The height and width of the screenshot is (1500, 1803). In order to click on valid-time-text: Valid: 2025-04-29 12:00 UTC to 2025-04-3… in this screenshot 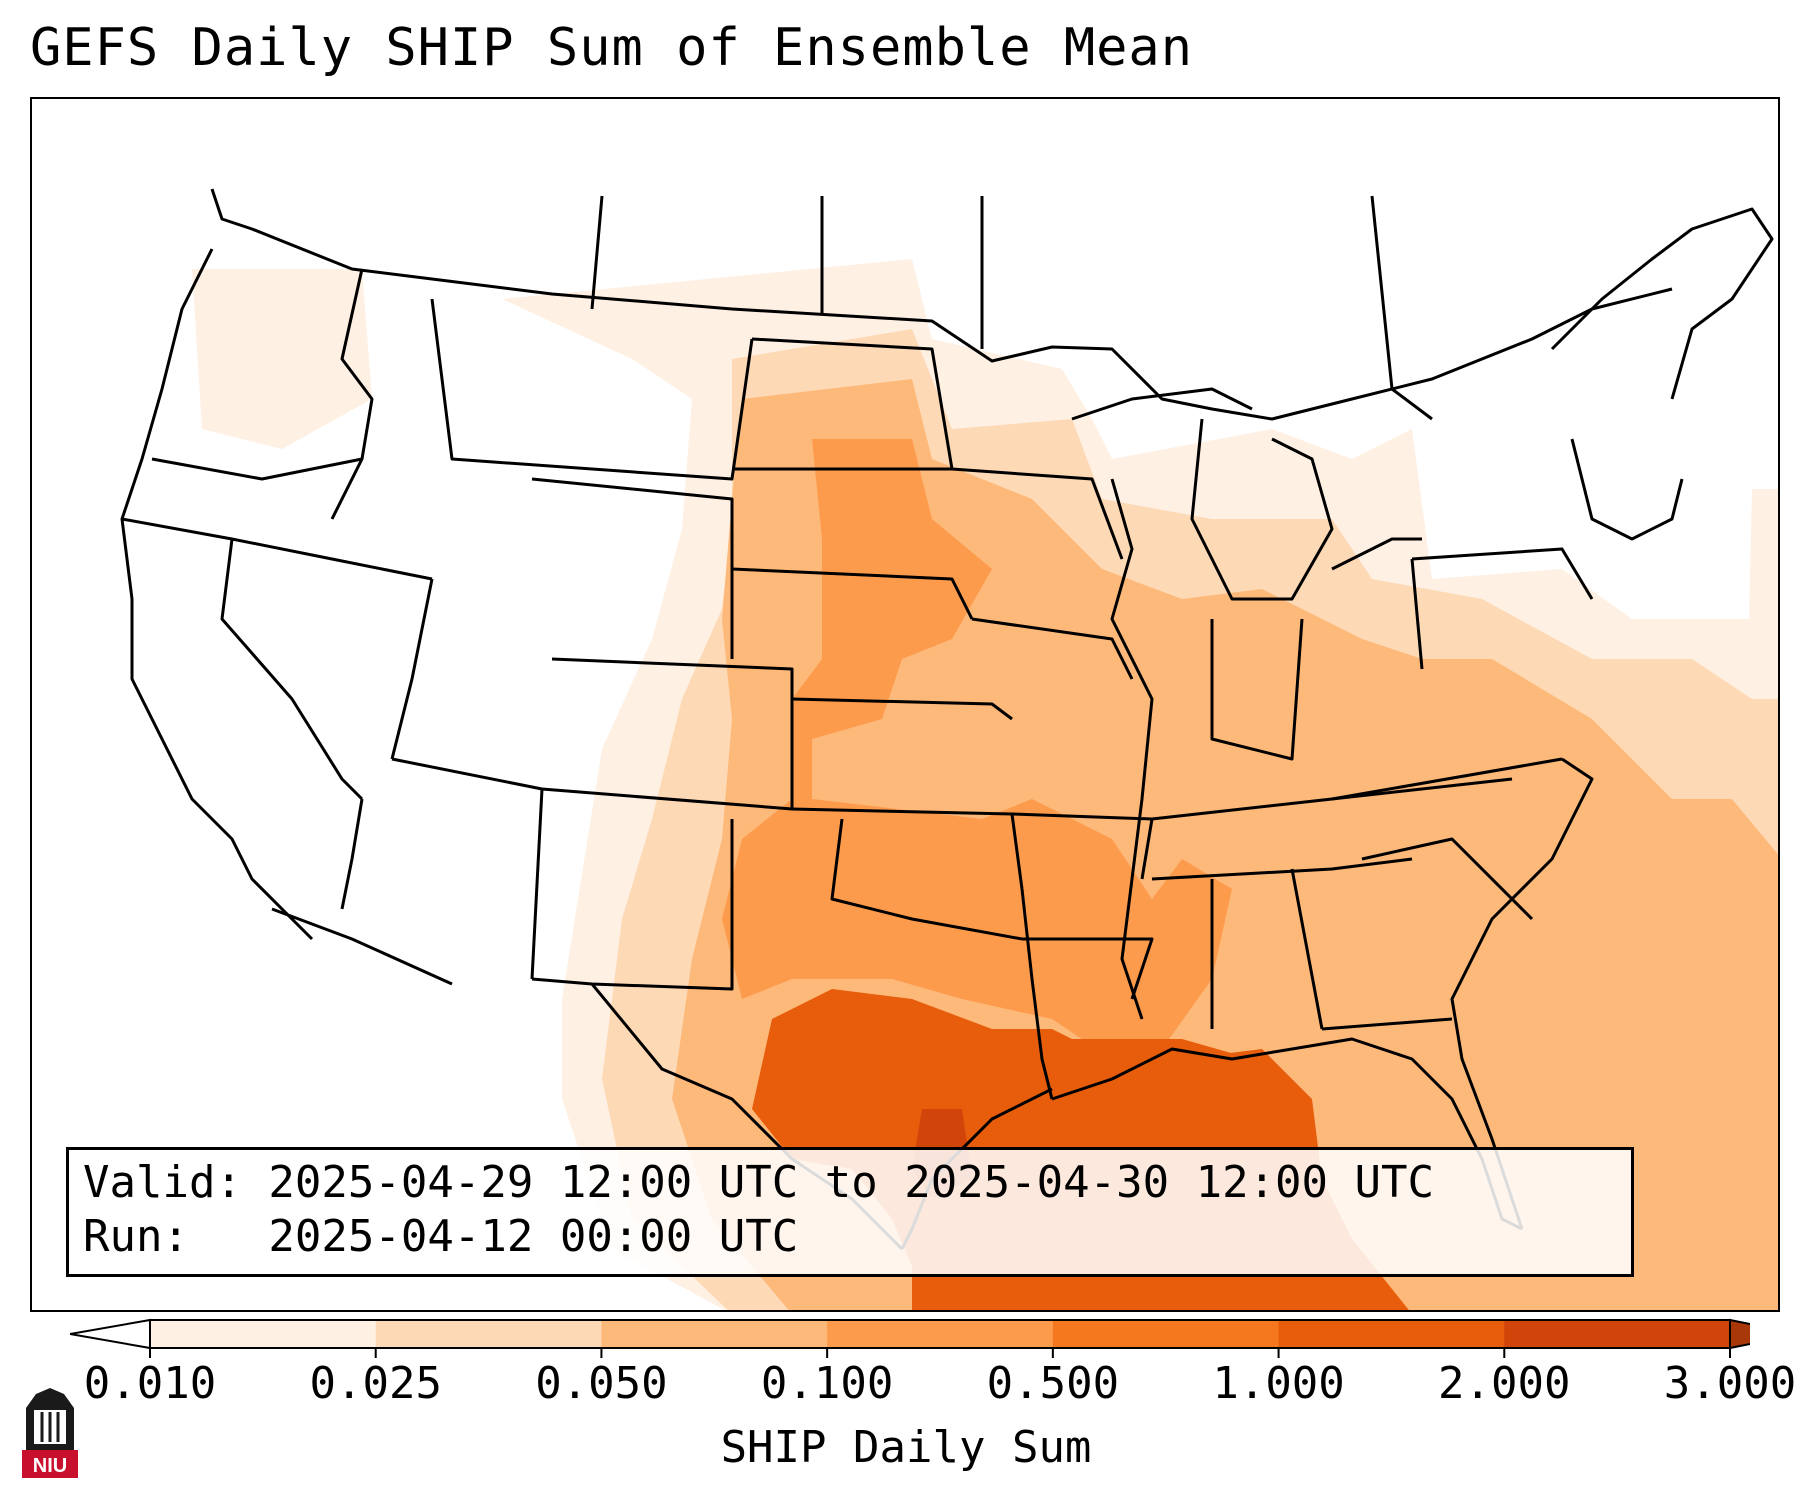, I will do `click(759, 1182)`.